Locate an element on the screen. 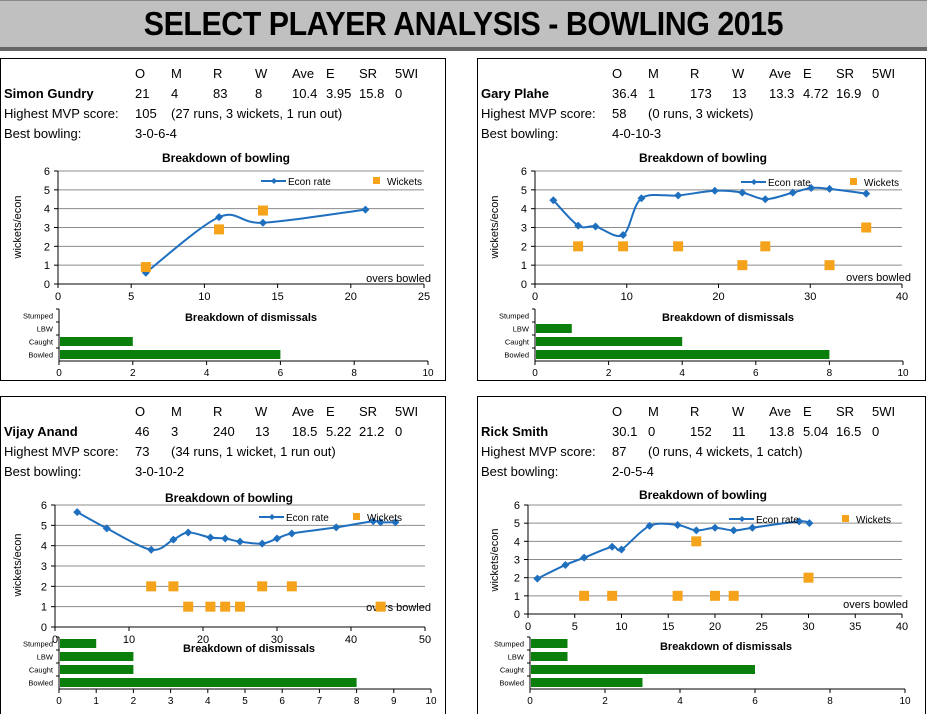 This screenshot has width=929, height=714. y-tick-label: 4 is located at coordinates (524, 210).